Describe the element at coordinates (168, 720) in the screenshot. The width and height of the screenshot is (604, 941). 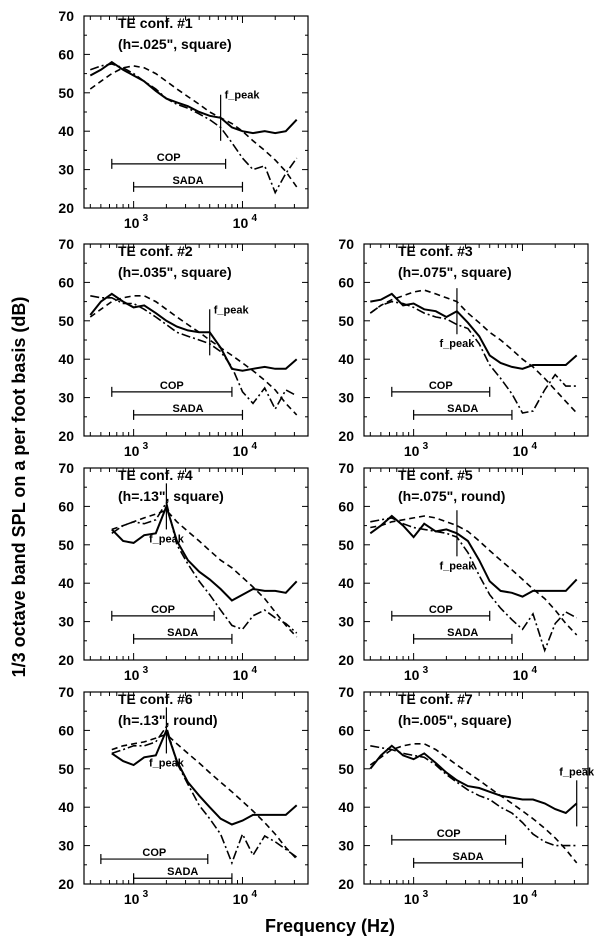
I see `panel-title-line2: (h=.13", round)` at that location.